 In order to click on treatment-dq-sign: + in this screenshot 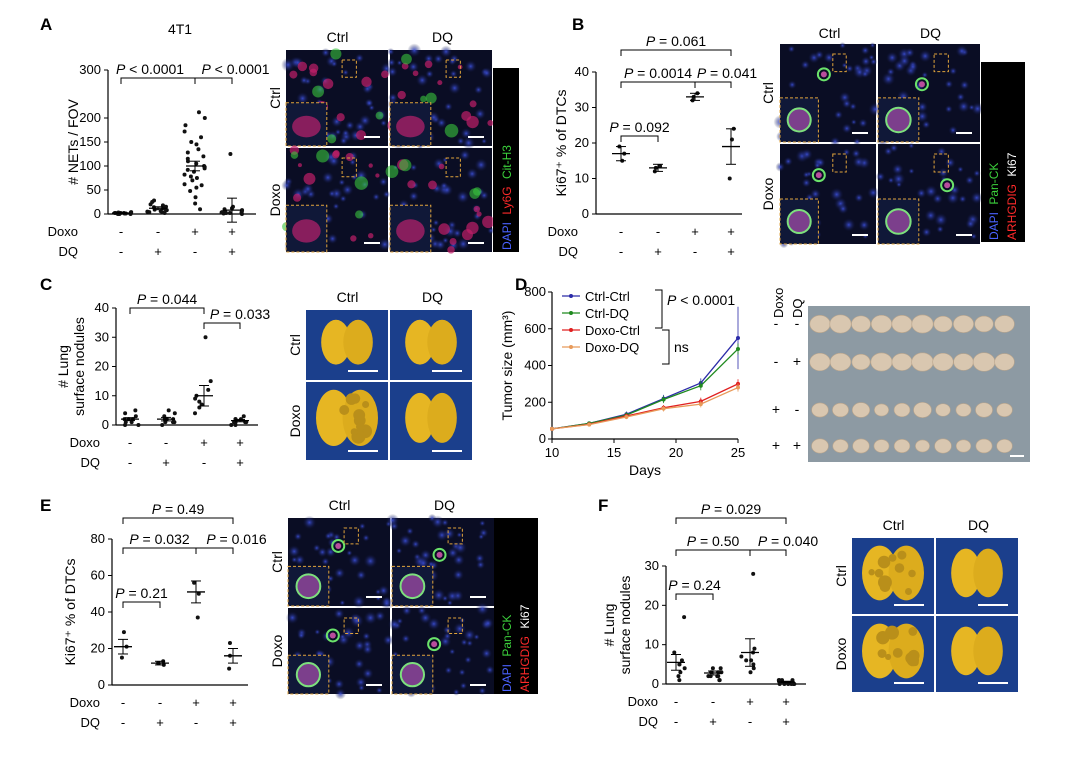, I will do `click(232, 251)`.